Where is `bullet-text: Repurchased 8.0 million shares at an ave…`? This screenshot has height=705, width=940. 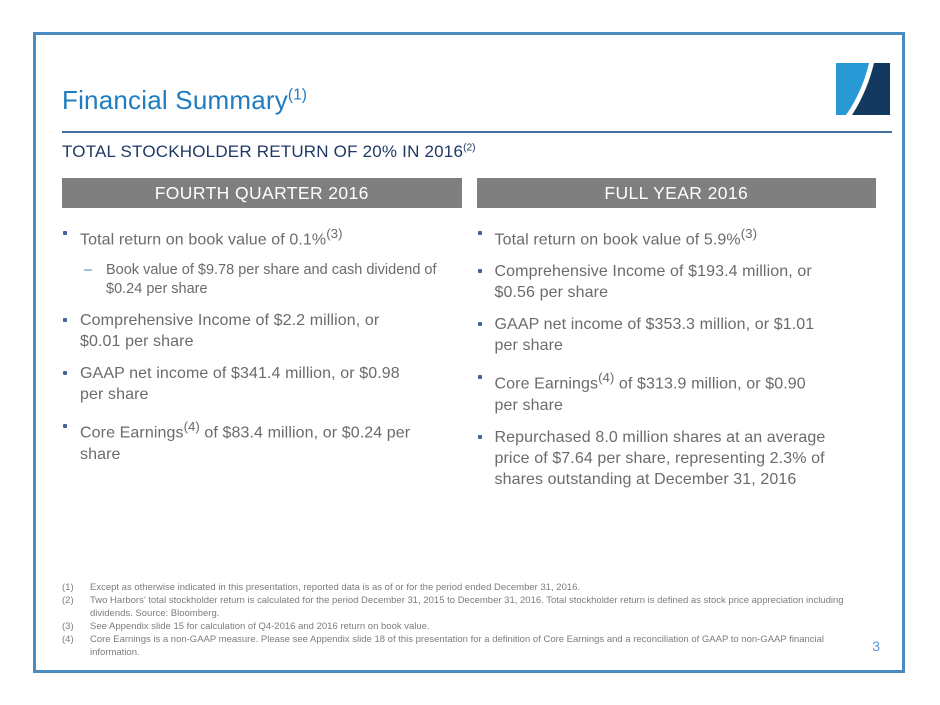
bullet-text: Repurchased 8.0 million shares at an ave… is located at coordinates (660, 458).